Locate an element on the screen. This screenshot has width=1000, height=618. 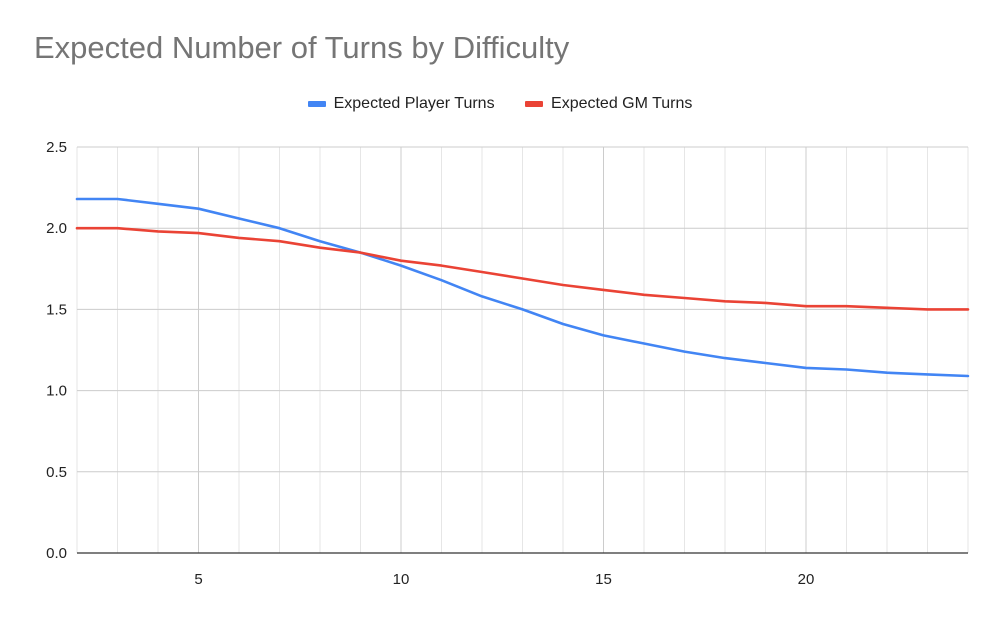
legend: Expected Player Turns Expected GM Turns is located at coordinates (500, 103).